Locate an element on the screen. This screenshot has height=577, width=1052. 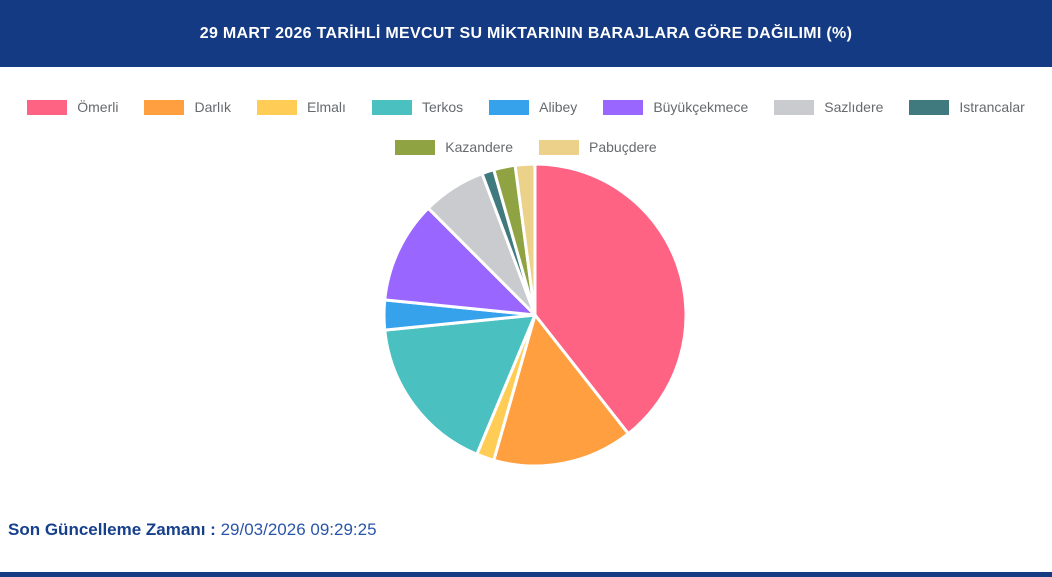
legend-label: Darlık is located at coordinates (213, 107).